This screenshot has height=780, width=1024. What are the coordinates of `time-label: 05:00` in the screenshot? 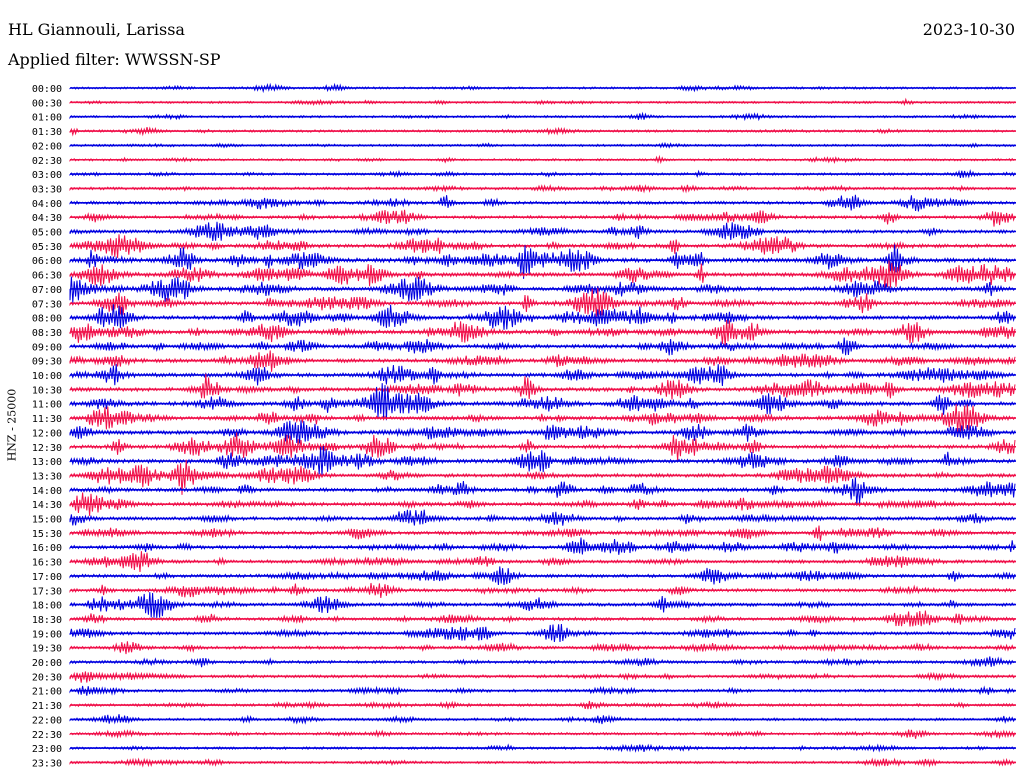 It's located at (47, 233).